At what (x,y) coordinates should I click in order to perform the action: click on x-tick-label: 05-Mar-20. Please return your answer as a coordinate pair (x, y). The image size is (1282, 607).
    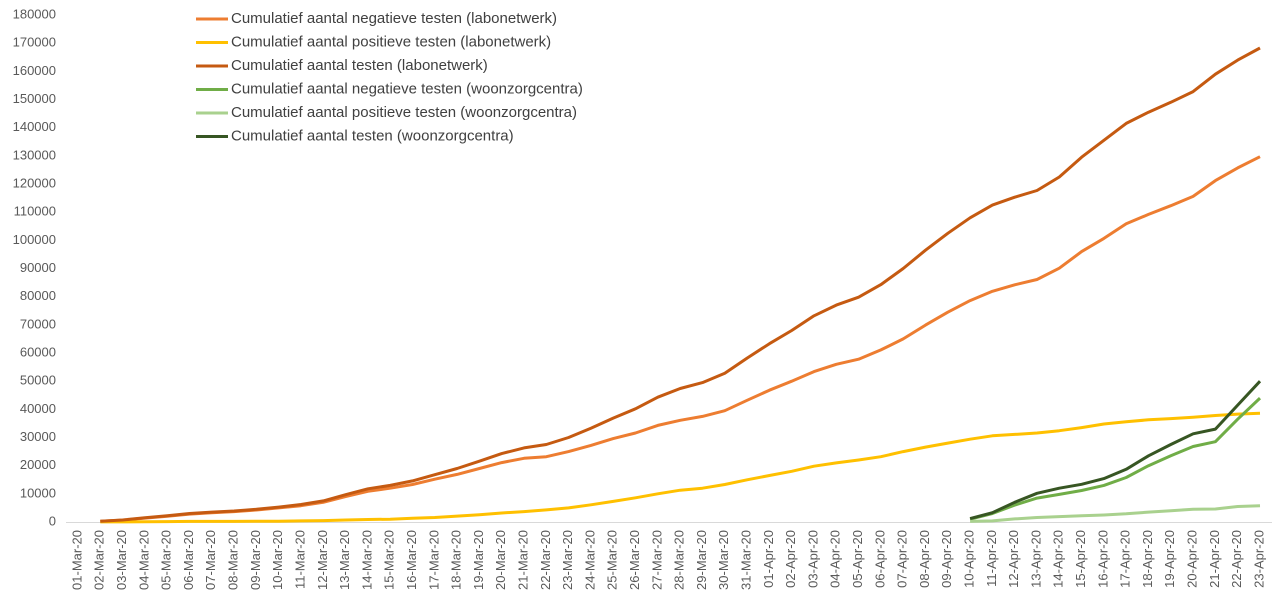
    Looking at the image, I should click on (166, 560).